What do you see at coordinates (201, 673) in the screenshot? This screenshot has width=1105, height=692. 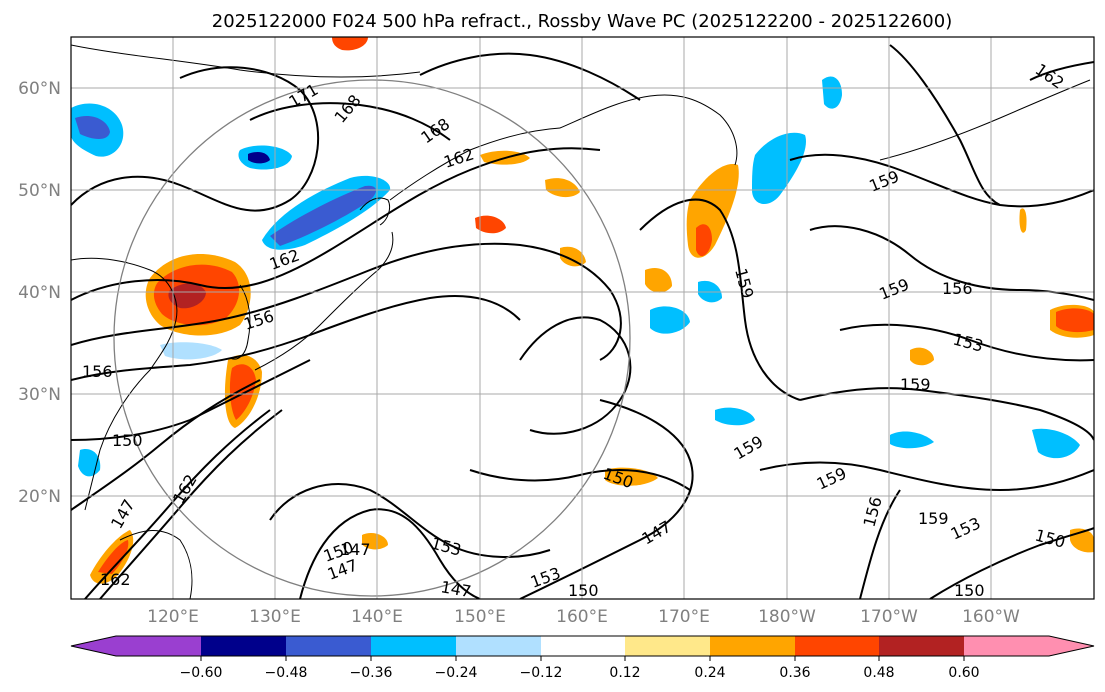 I see `colorbar-tick-label: −0.60` at bounding box center [201, 673].